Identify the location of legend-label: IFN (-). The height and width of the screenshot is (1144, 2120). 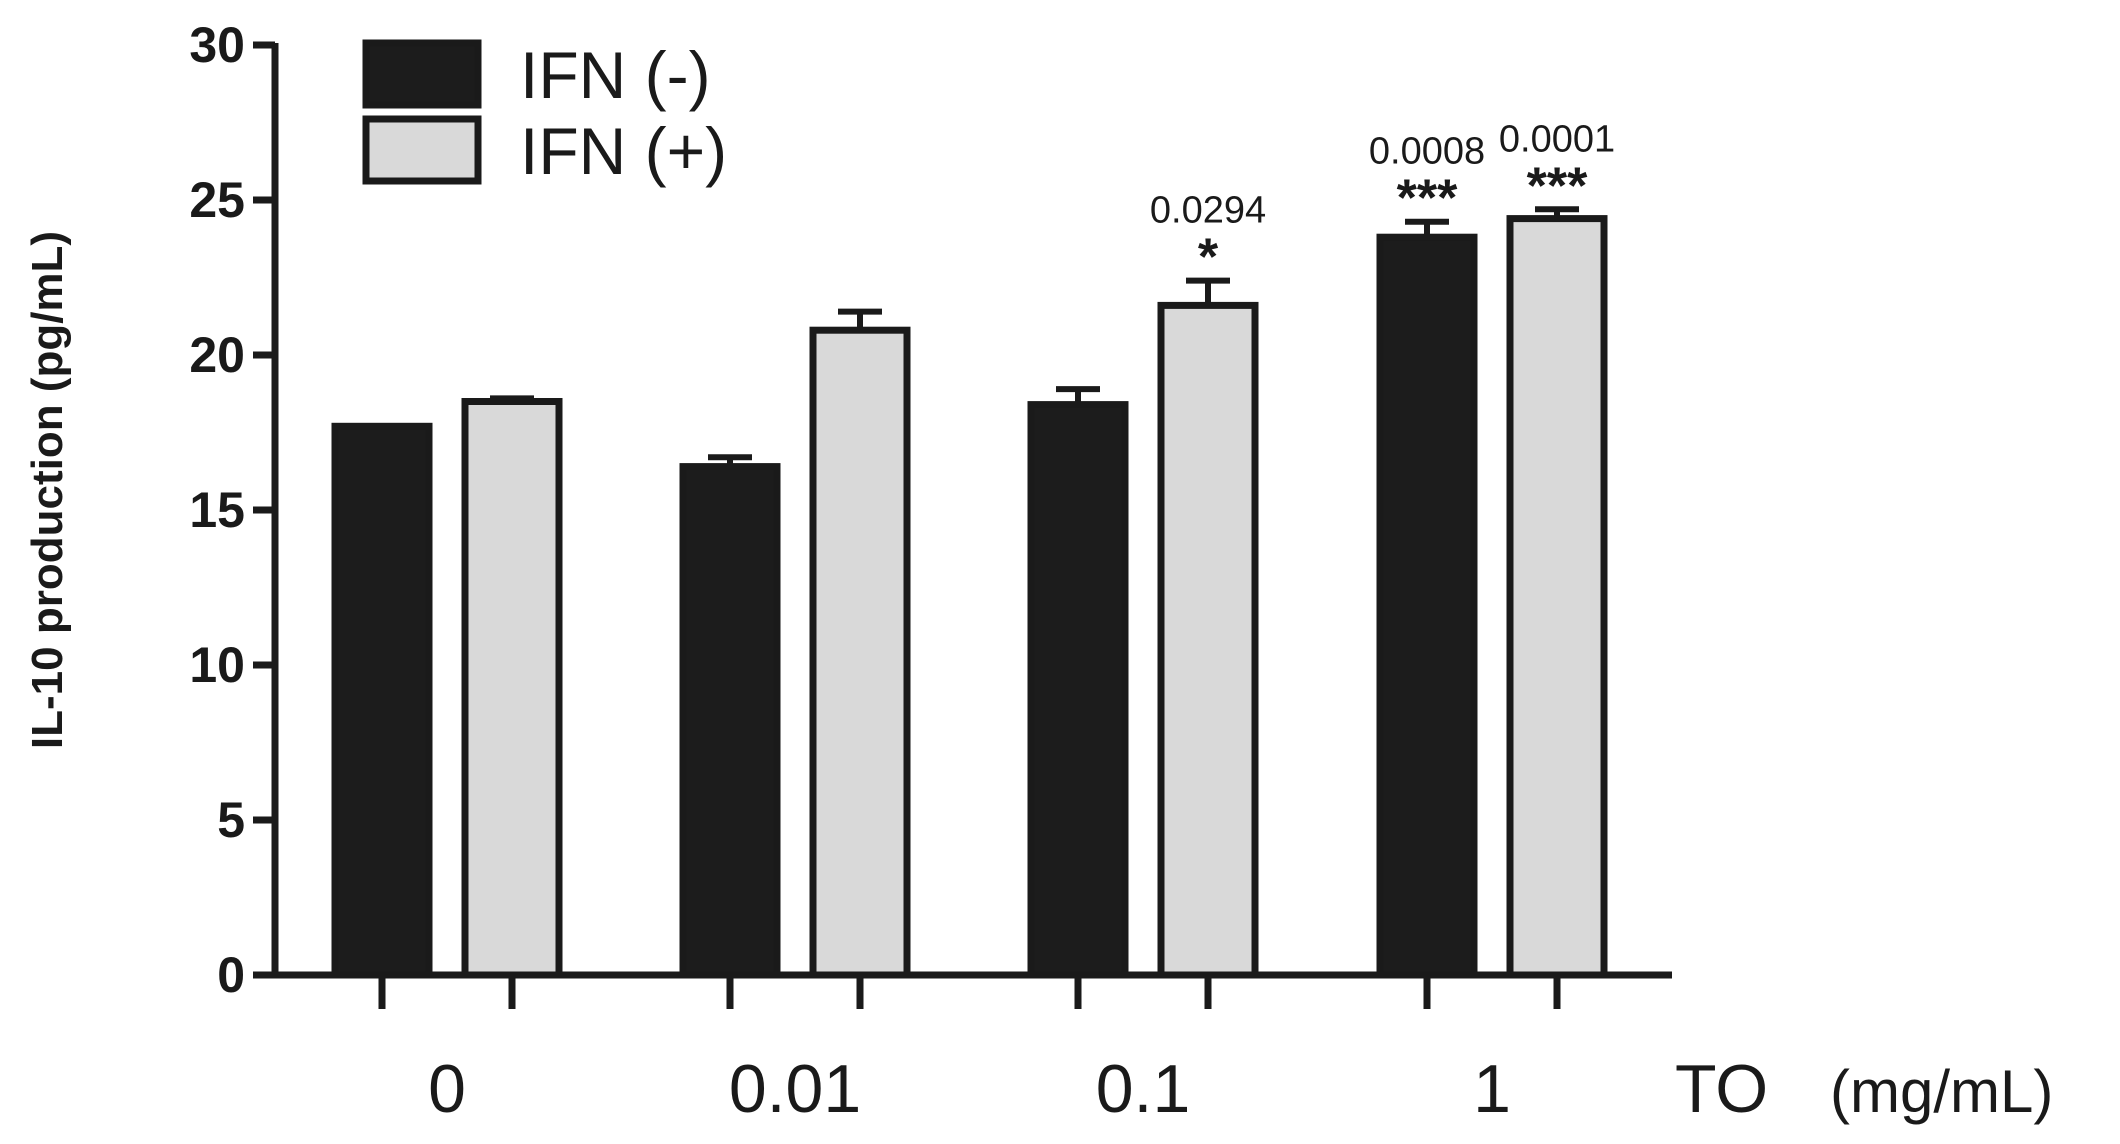
(615, 75).